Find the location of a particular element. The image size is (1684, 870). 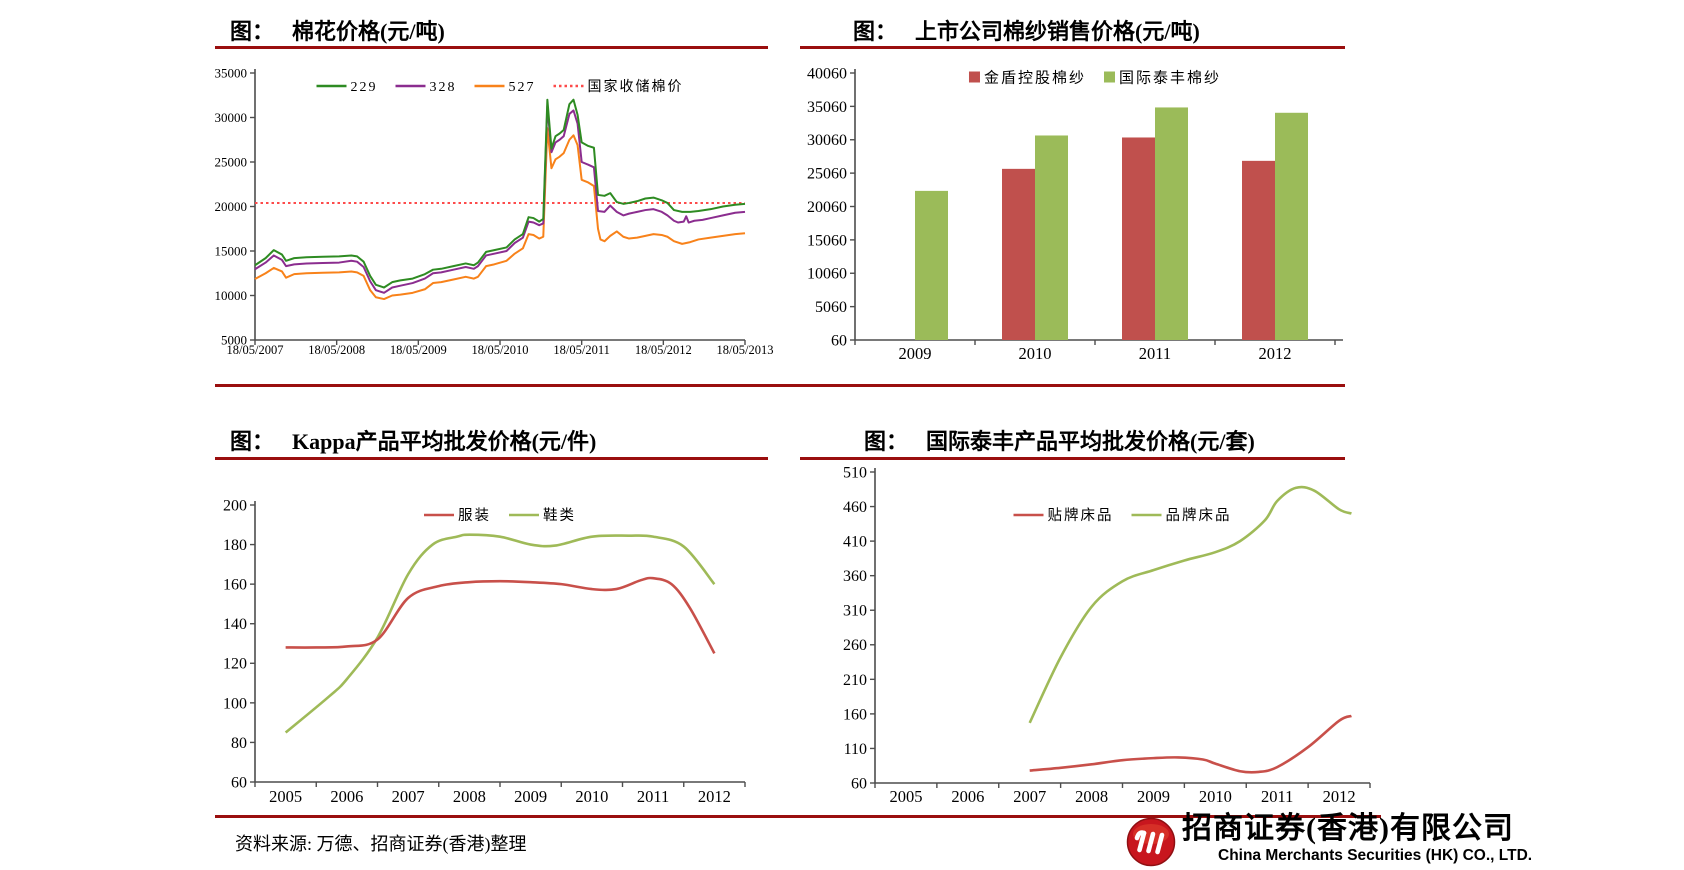

chart-title-text: 棉花价格(元/吨) is located at coordinates (368, 31).